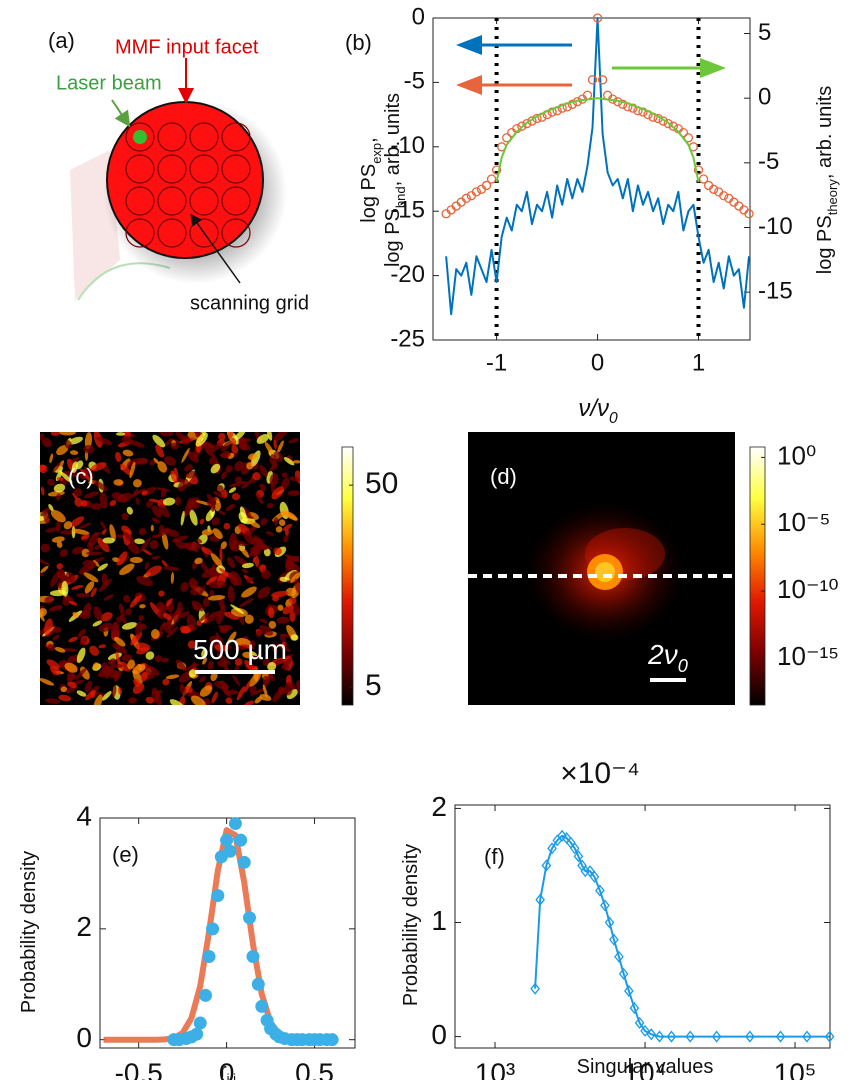 The height and width of the screenshot is (1080, 851). What do you see at coordinates (81, 476) in the screenshot?
I see `panel-label: (c)` at bounding box center [81, 476].